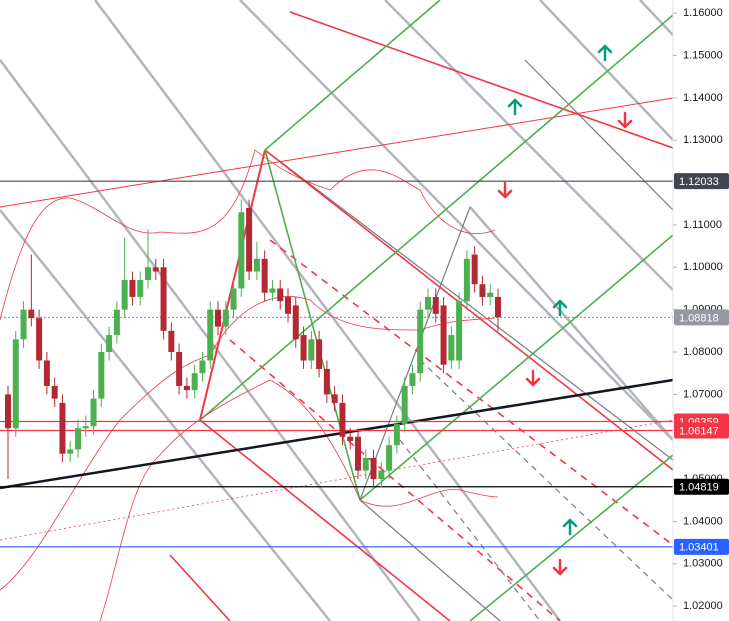 Image resolution: width=729 pixels, height=621 pixels. Describe the element at coordinates (699, 431) in the screenshot. I see `price-tag-label: 1.06147` at that location.